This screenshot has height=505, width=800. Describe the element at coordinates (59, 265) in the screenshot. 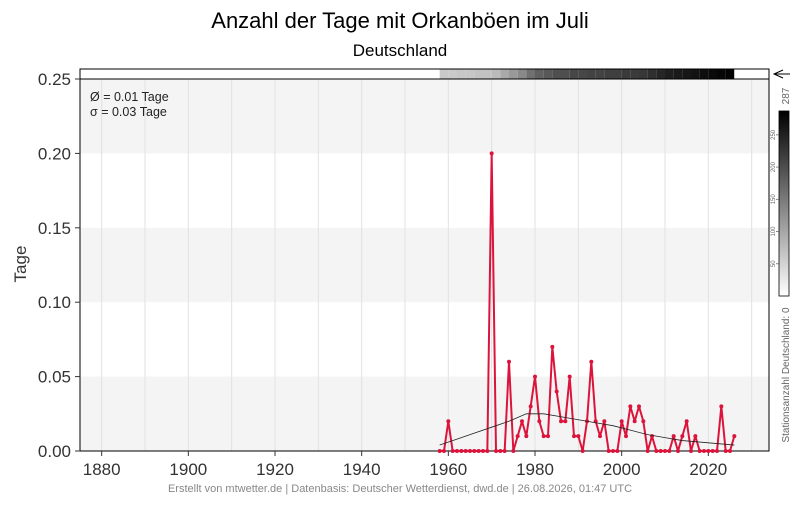

I see `y-axis: 0.00 0.05 0.10 0.15 0.20 0.25` at that location.